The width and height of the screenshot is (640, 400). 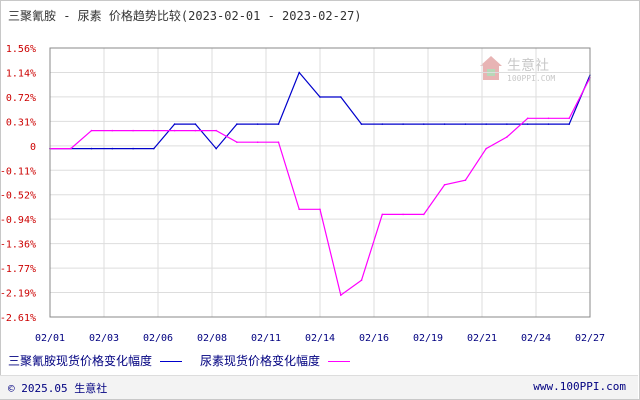 I want to click on watermark-house-icon, so click(x=491, y=68).